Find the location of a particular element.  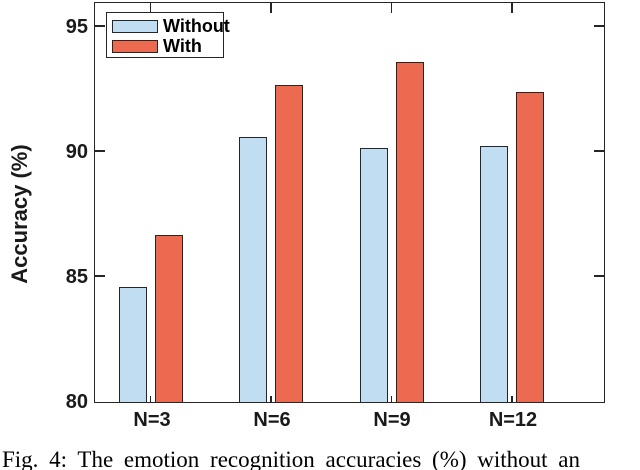

bar-without-n=6 is located at coordinates (253, 269).